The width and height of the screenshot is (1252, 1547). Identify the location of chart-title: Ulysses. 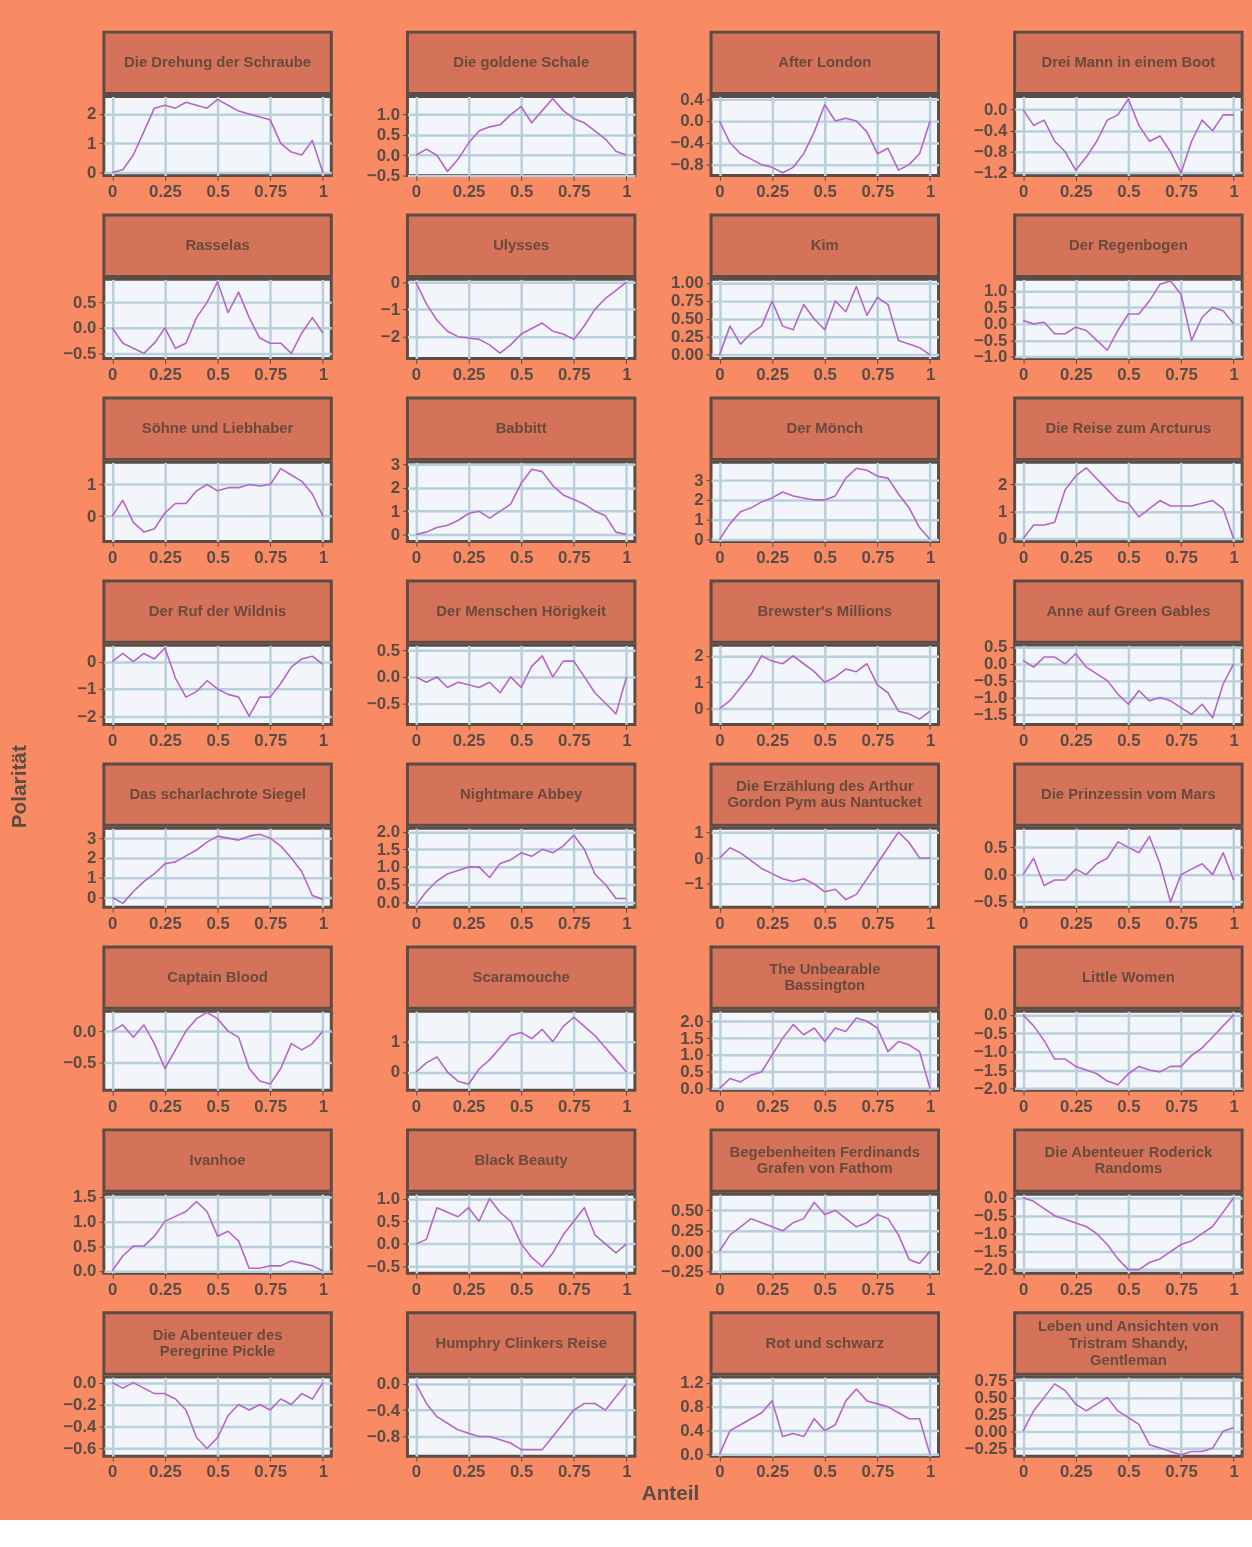
(521, 245).